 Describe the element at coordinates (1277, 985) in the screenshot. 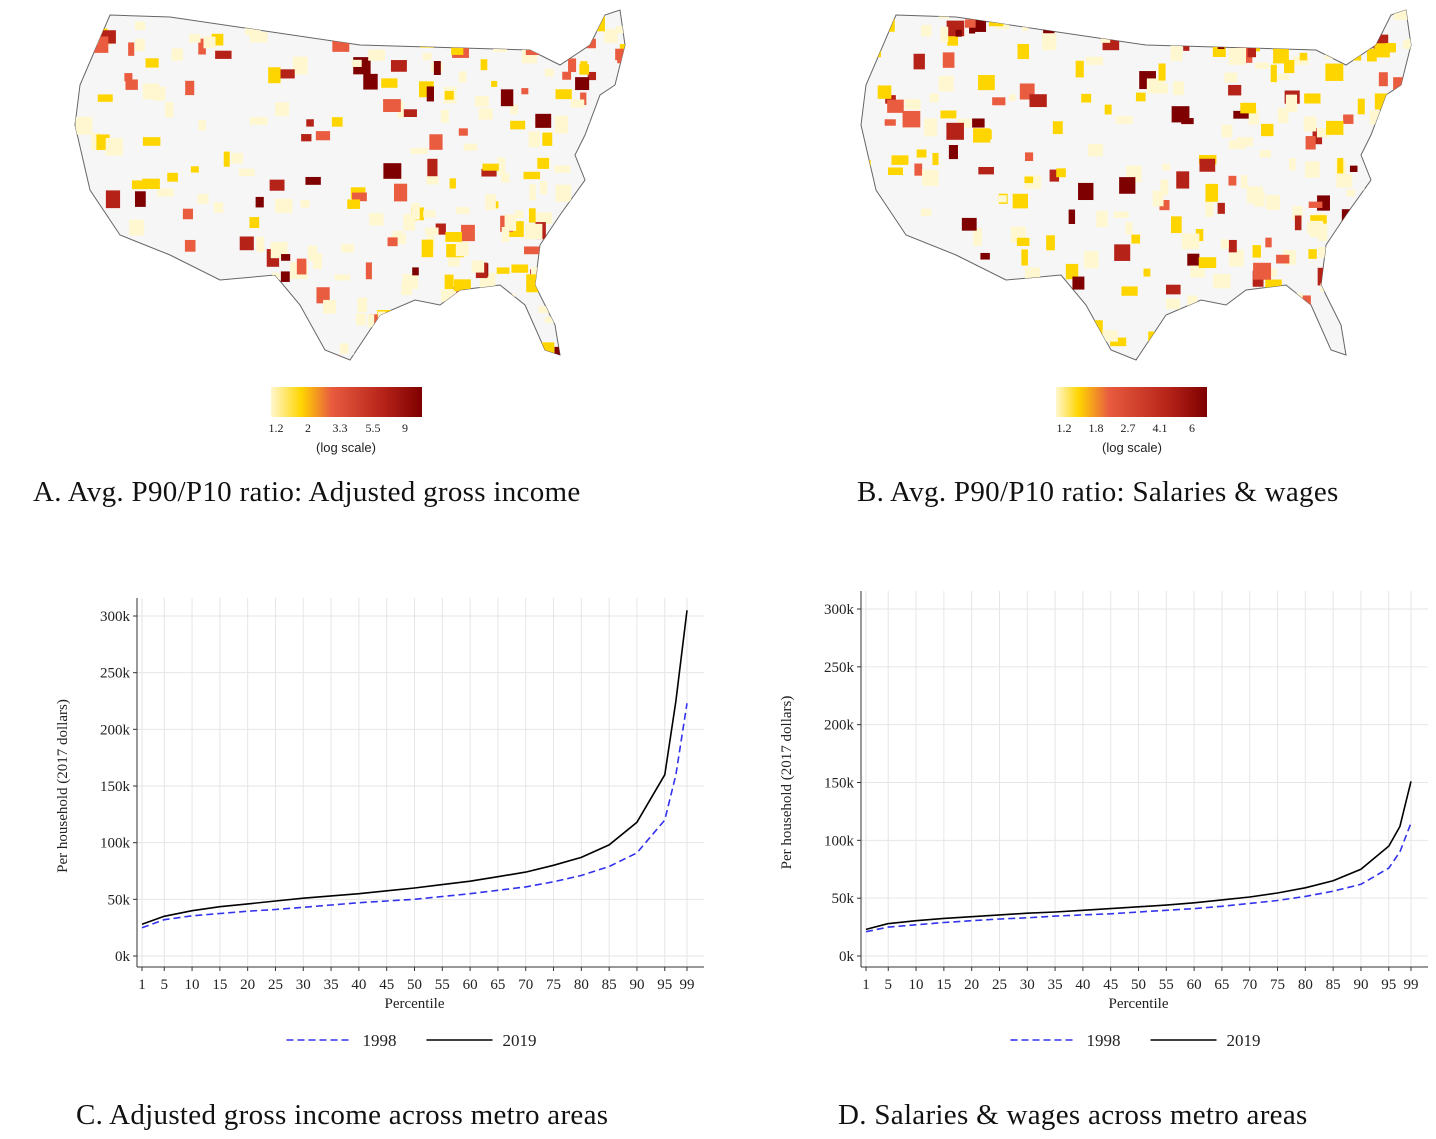

I see `x-tick-label: 75` at that location.